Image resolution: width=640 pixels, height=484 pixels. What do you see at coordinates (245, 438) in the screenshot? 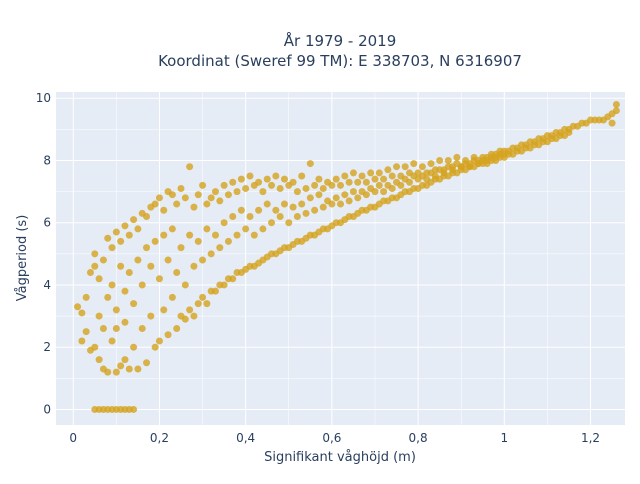
I see `x-tick-label: 0,4` at bounding box center [245, 438].